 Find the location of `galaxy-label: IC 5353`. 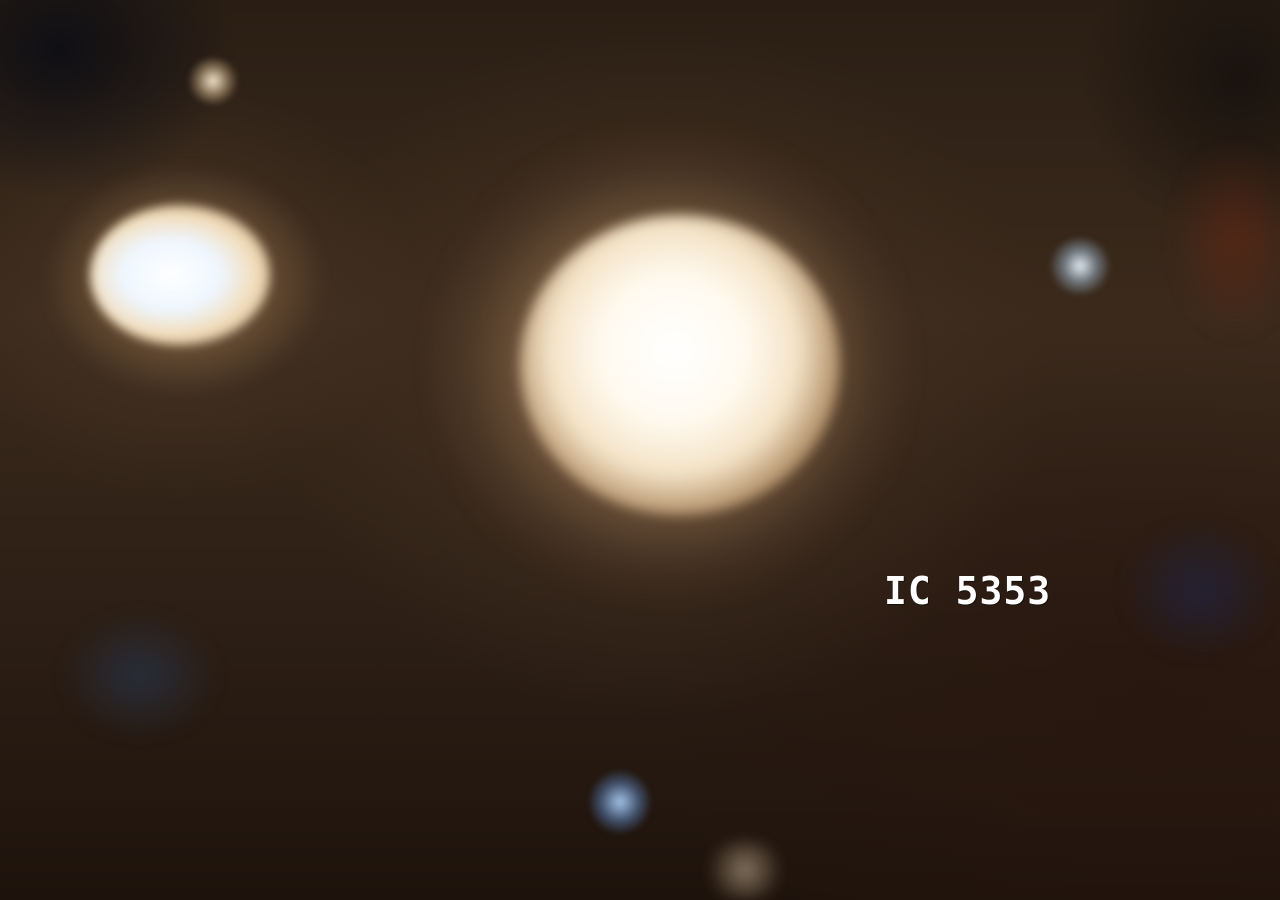

galaxy-label: IC 5353 is located at coordinates (968, 591).